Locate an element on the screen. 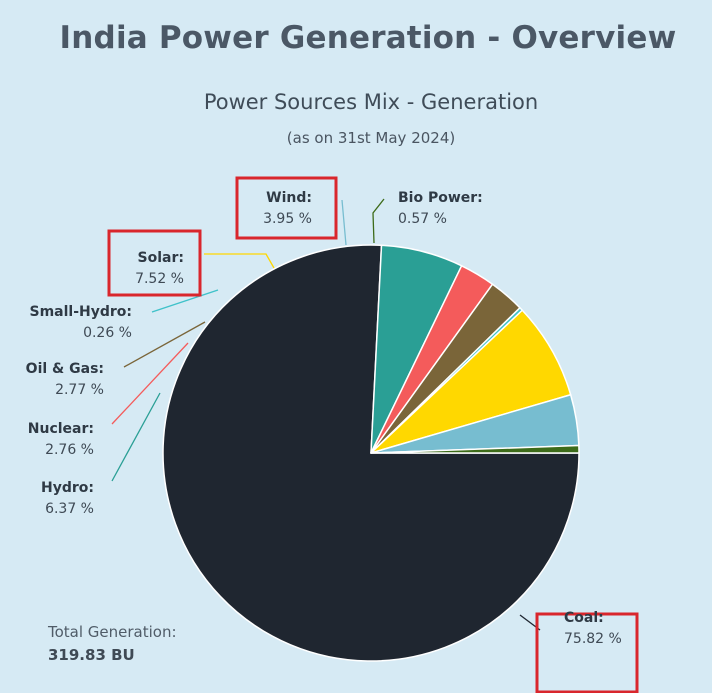  total-generation-value: 319.83 BU is located at coordinates (91, 655).